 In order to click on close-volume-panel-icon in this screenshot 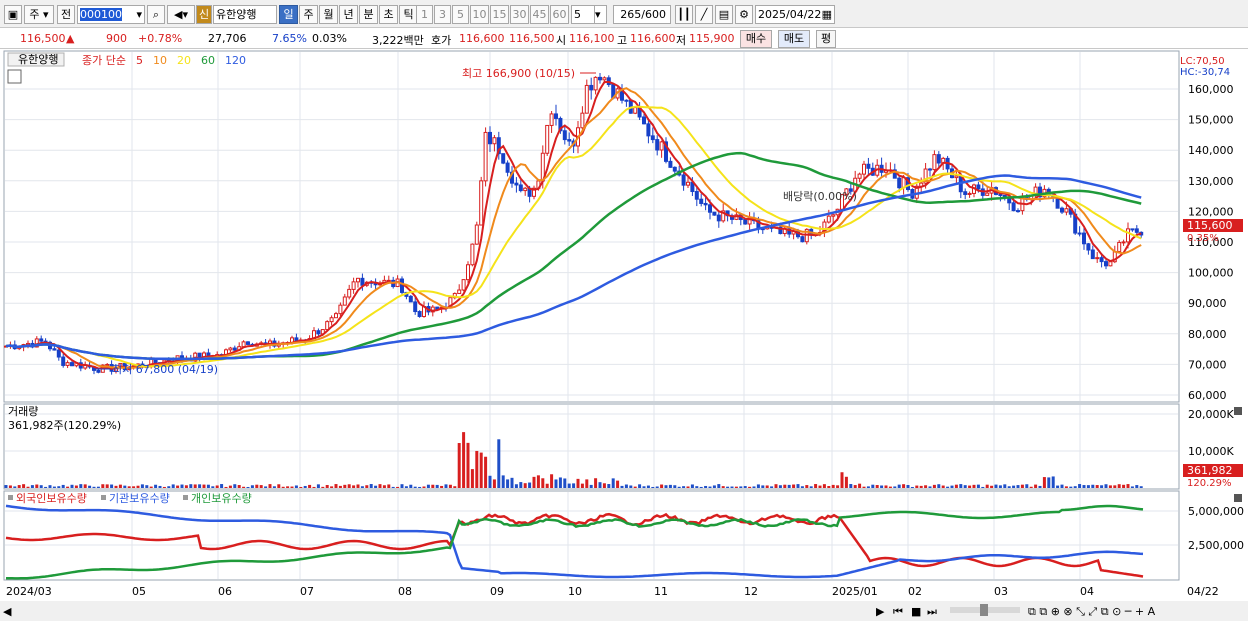, I will do `click(1238, 411)`.